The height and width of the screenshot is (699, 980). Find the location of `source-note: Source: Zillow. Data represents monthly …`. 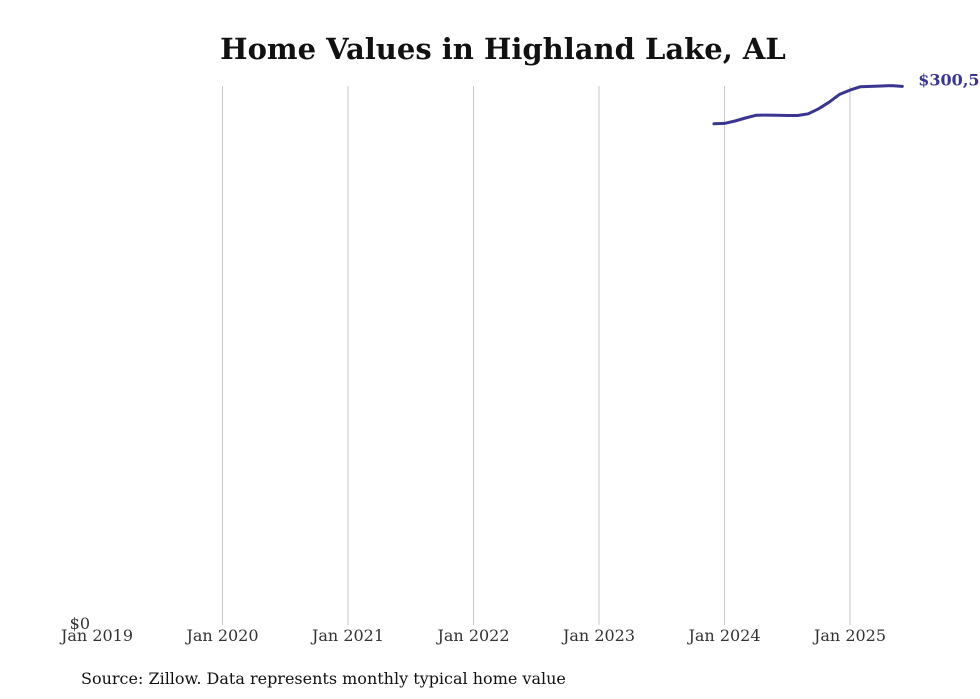

source-note: Source: Zillow. Data represents monthly … is located at coordinates (323, 678).